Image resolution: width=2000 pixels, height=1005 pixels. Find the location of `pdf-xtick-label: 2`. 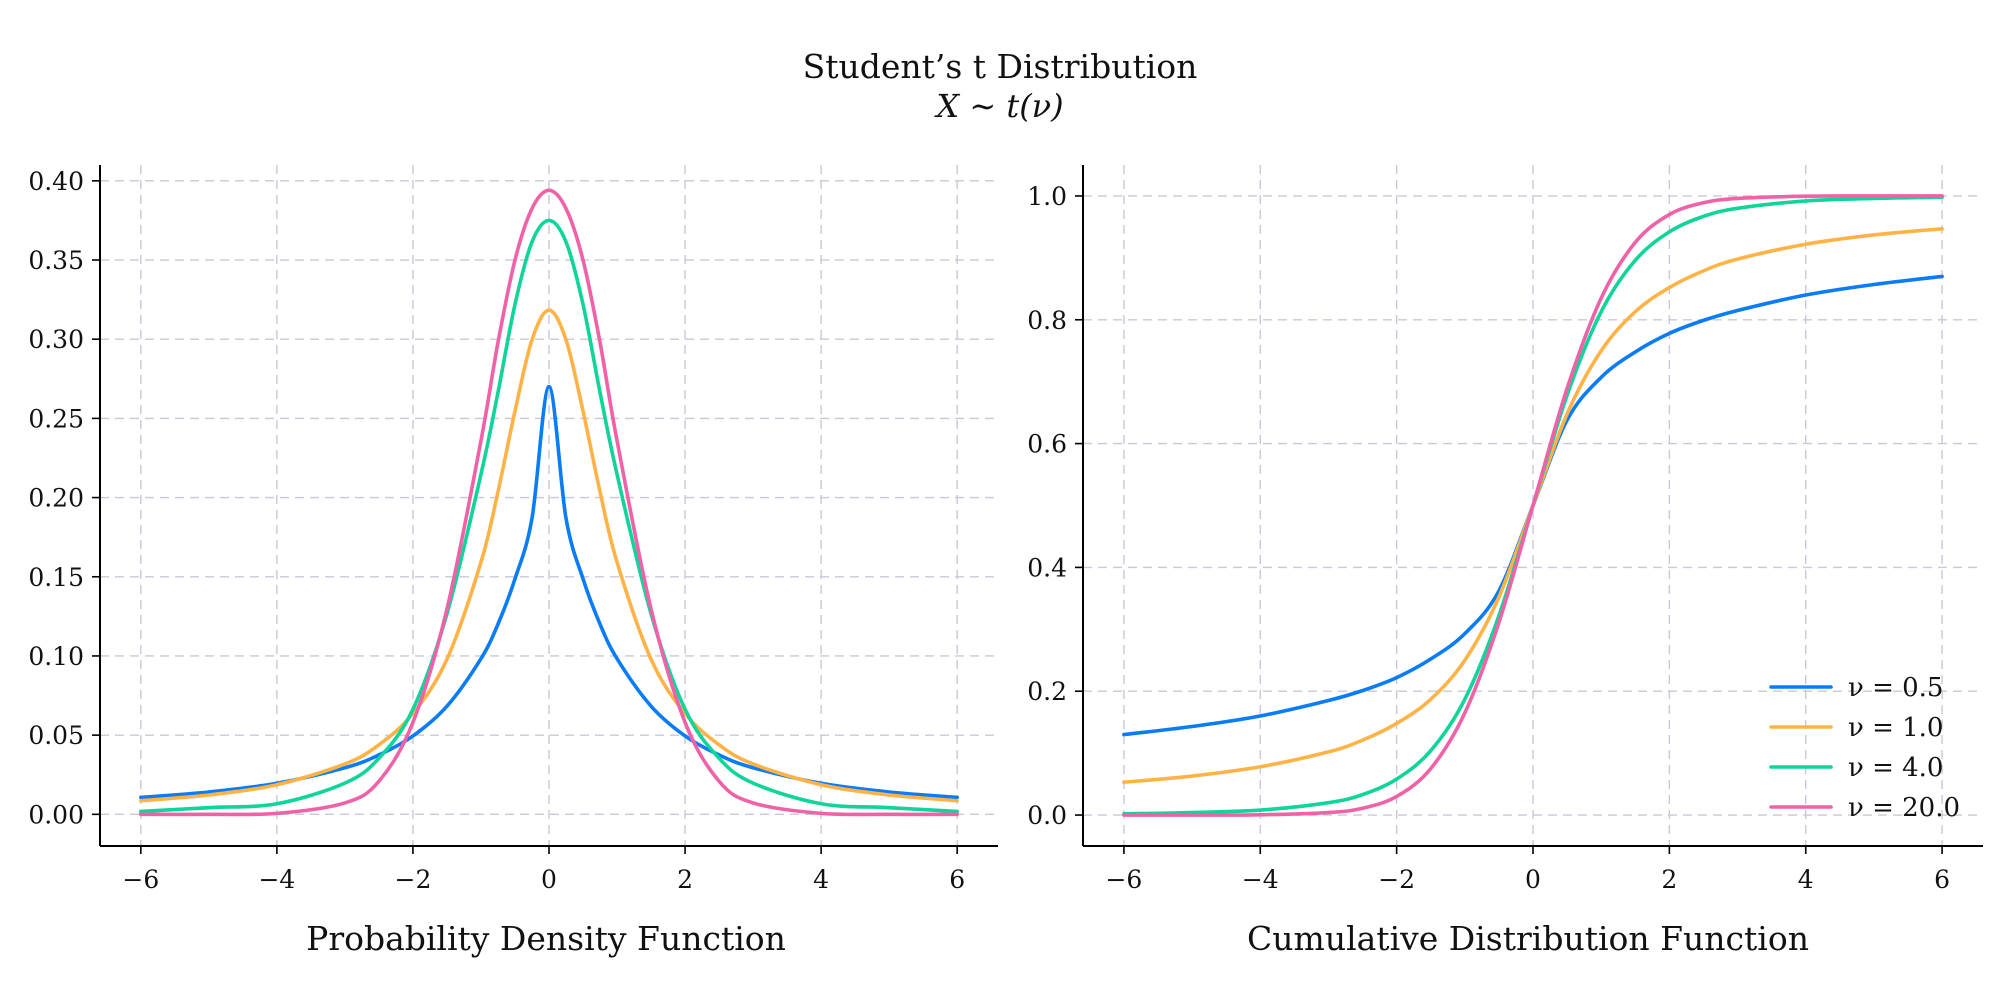

pdf-xtick-label: 2 is located at coordinates (685, 879).